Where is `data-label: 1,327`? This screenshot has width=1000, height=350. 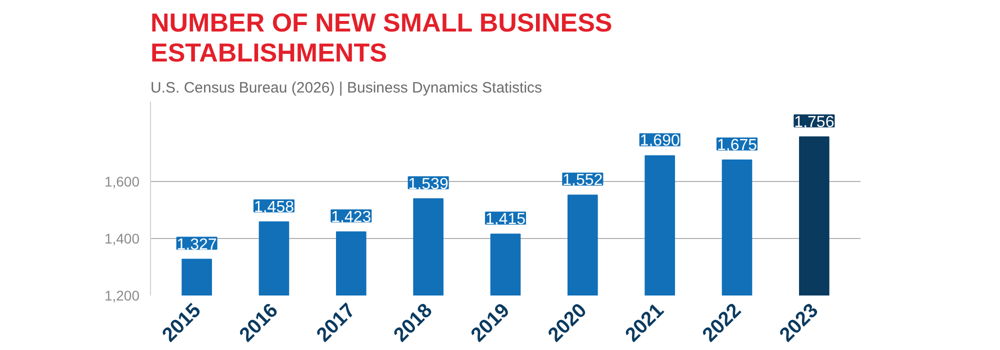 data-label: 1,327 is located at coordinates (196, 245).